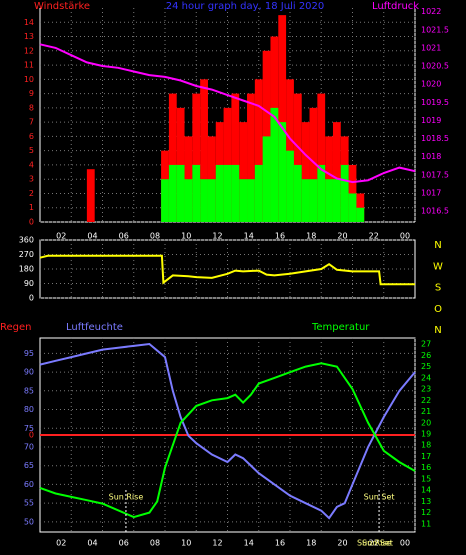  What do you see at coordinates (431, 192) in the screenshot?
I see `y2-tick-label: 1017` at bounding box center [431, 192].